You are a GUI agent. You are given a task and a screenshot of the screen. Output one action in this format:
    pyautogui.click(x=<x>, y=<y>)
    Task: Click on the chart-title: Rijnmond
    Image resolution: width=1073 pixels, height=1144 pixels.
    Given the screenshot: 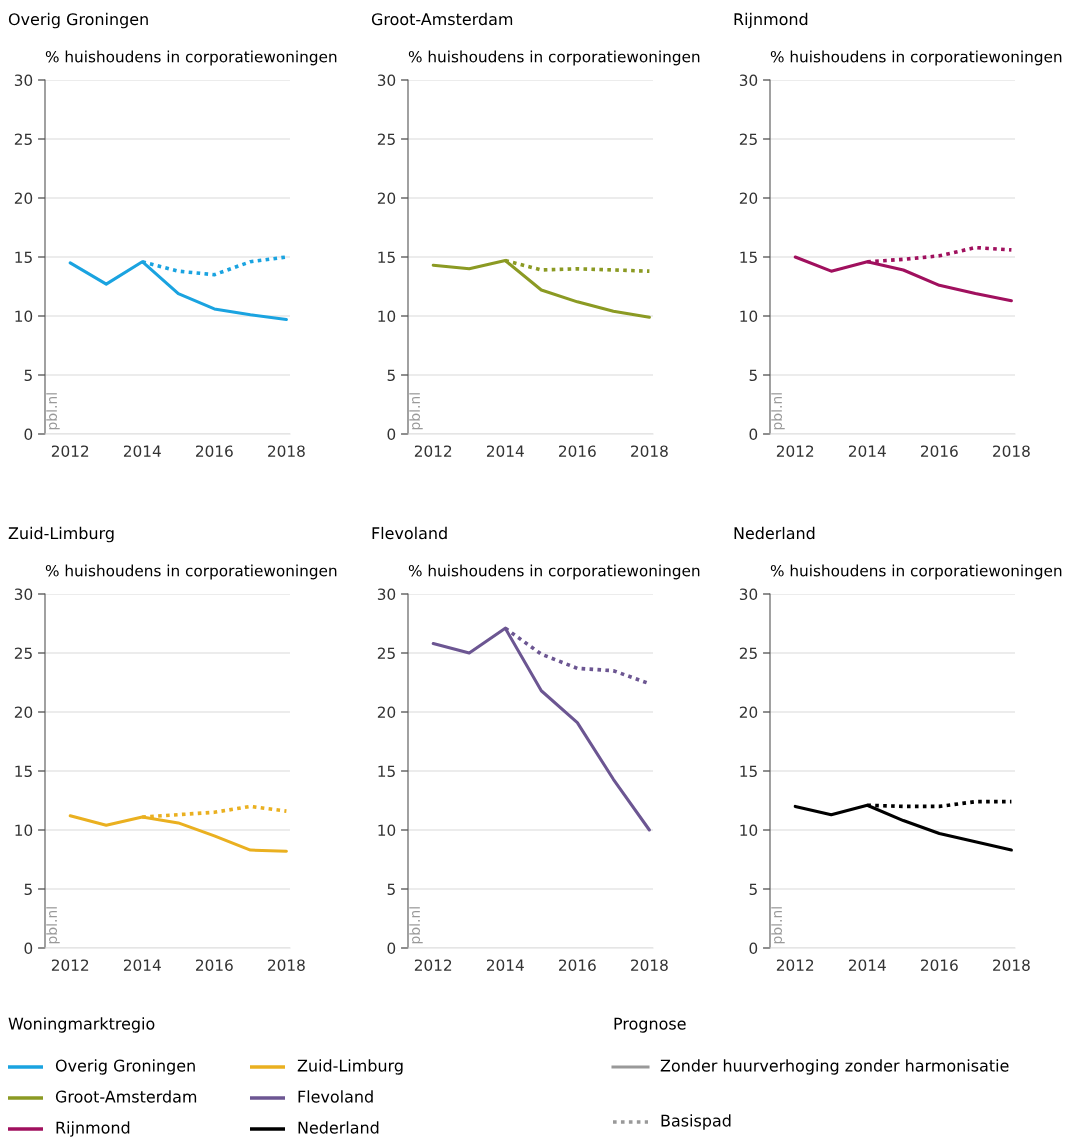 What is the action you would take?
    pyautogui.click(x=771, y=20)
    